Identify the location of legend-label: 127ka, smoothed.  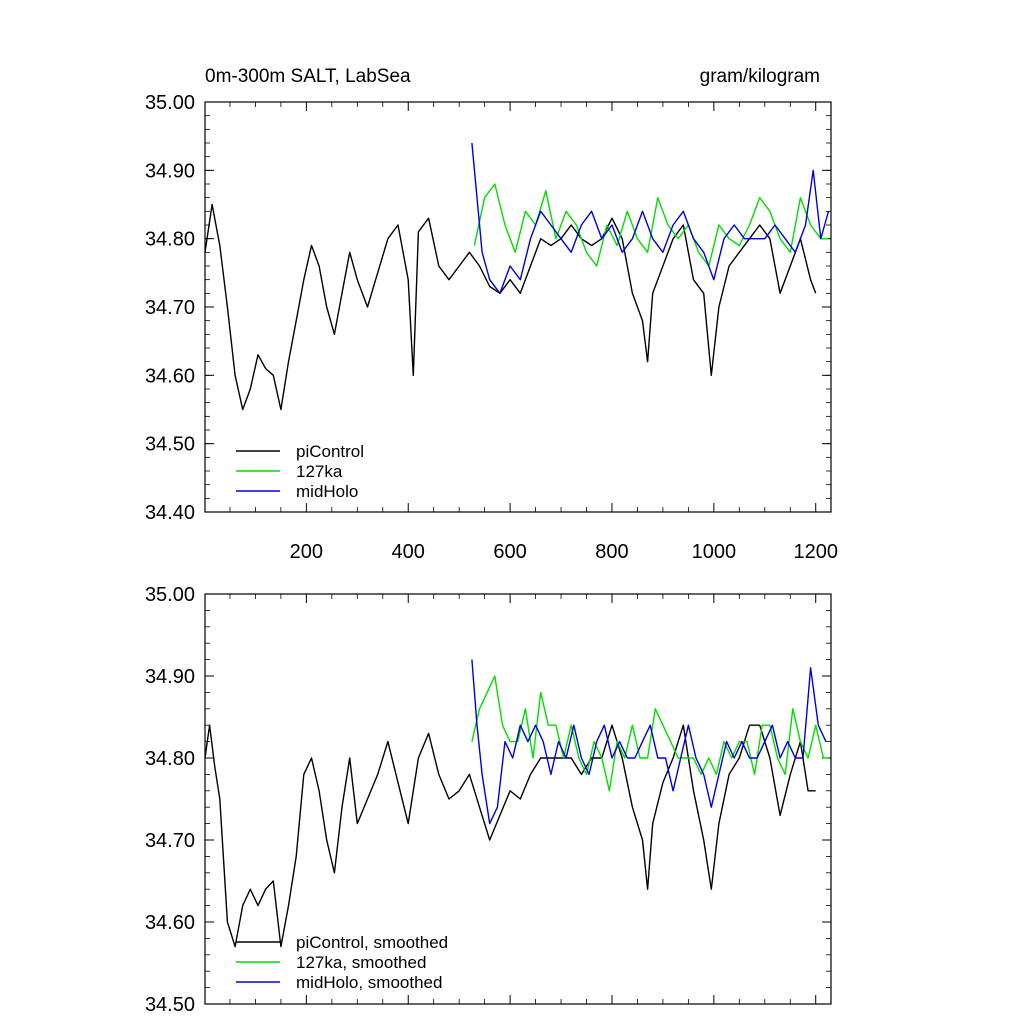
(361, 962).